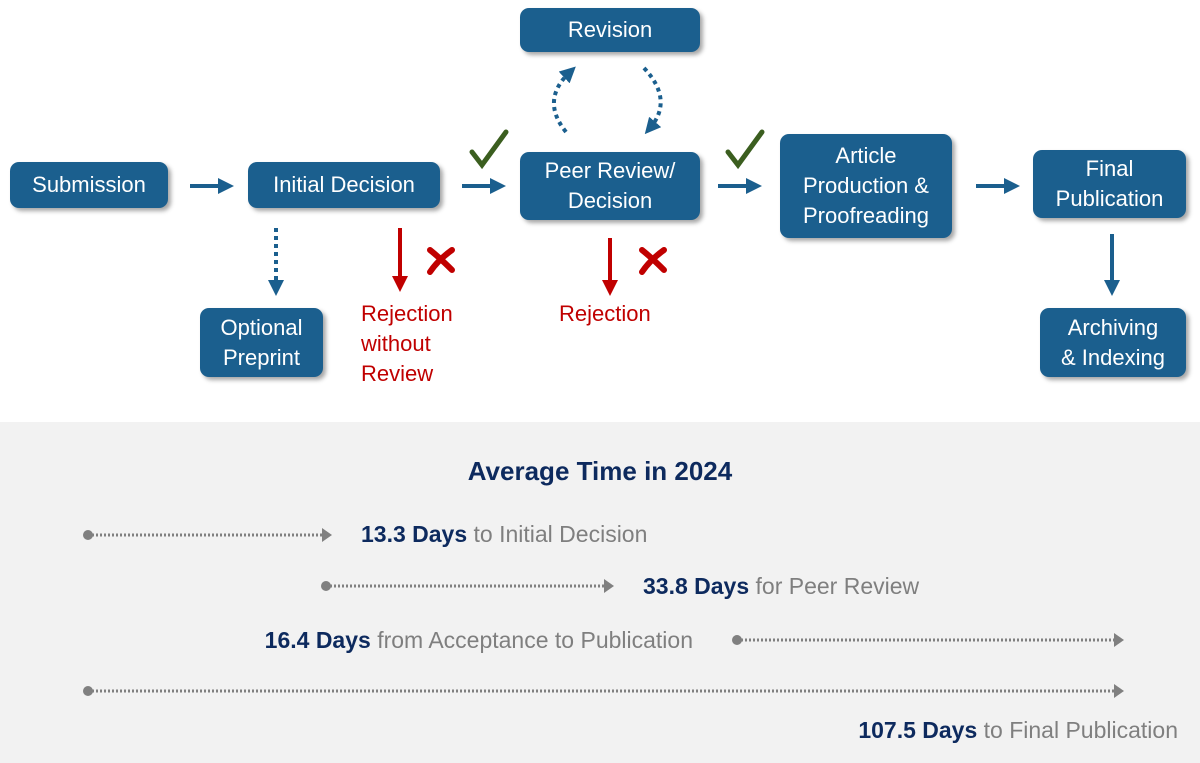 The image size is (1200, 763). Describe the element at coordinates (605, 313) in the screenshot. I see `rejection-label: Rejection` at that location.